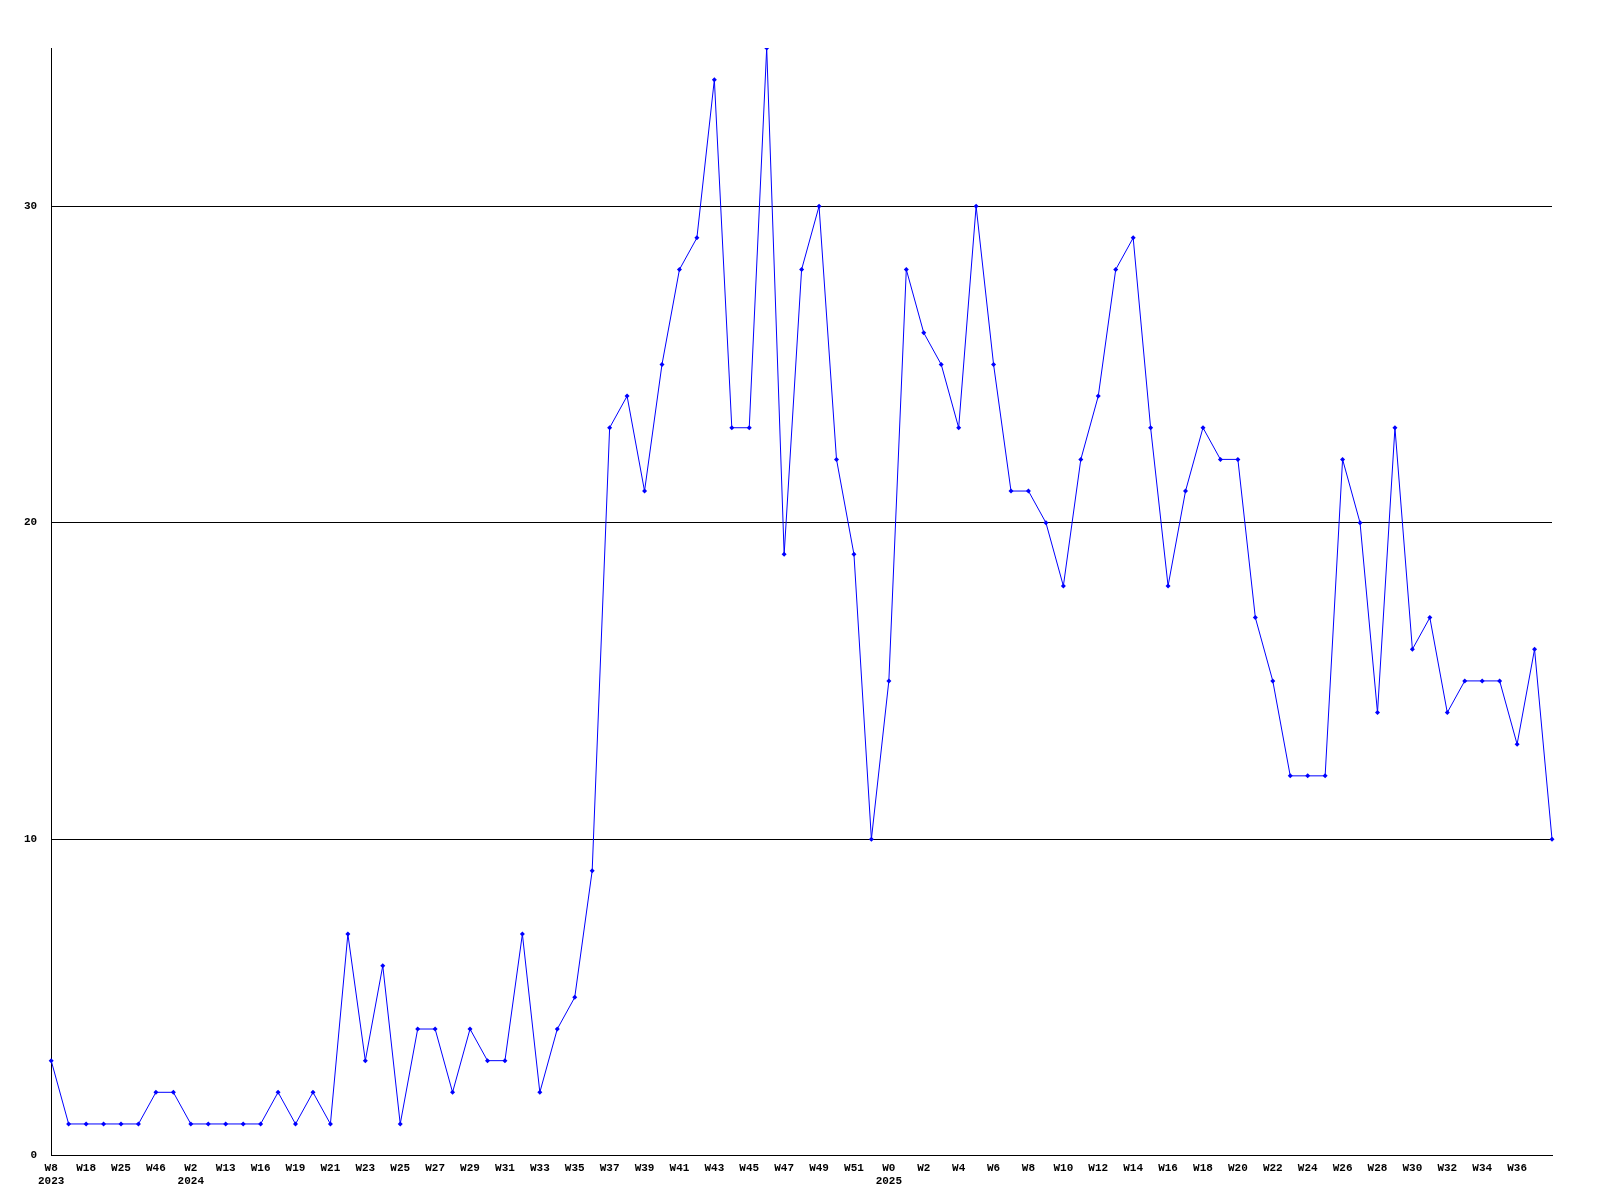  I want to click on x-tick-label: W6, so click(993, 1167).